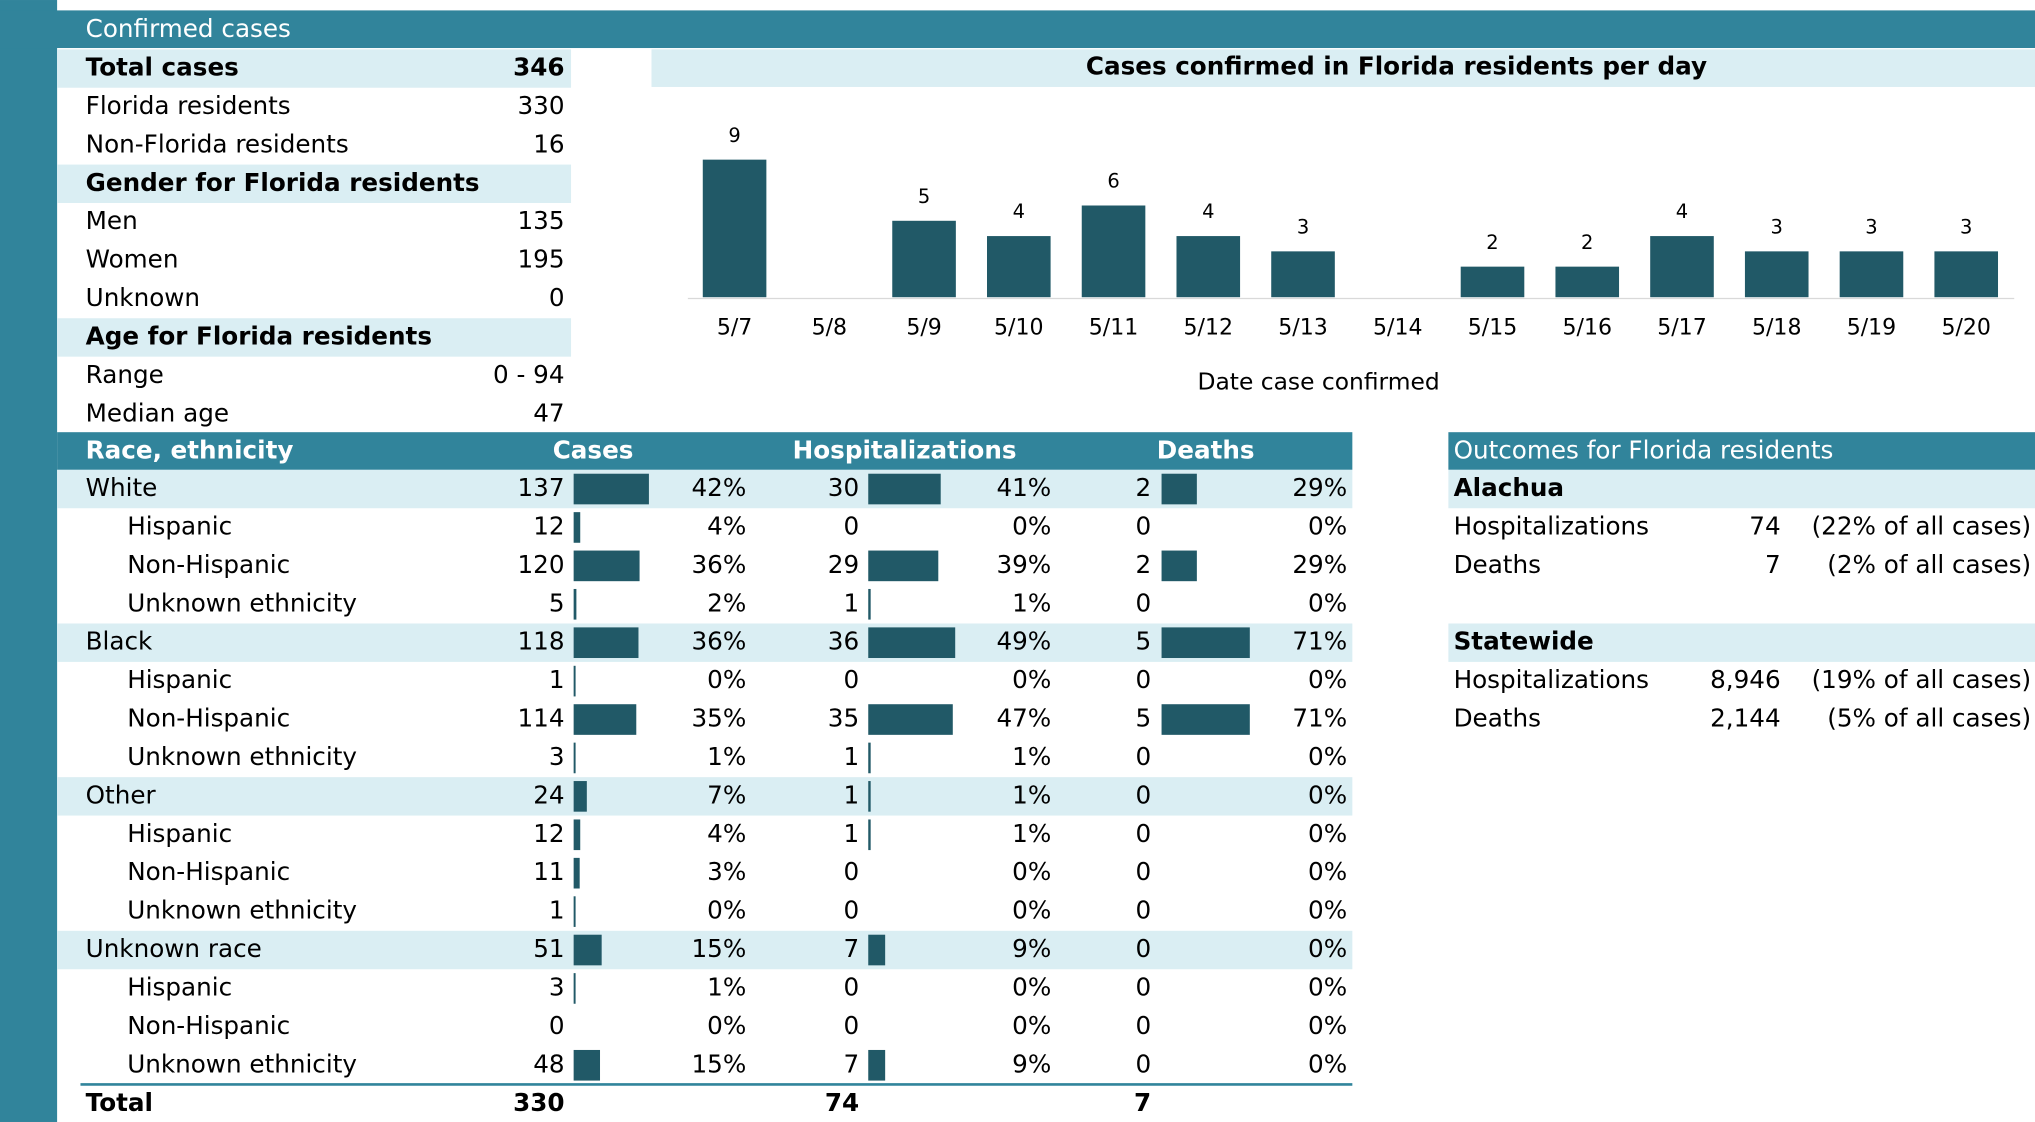 The width and height of the screenshot is (2035, 1122). Describe the element at coordinates (1019, 327) in the screenshot. I see `x-tick-label: 5/10` at that location.